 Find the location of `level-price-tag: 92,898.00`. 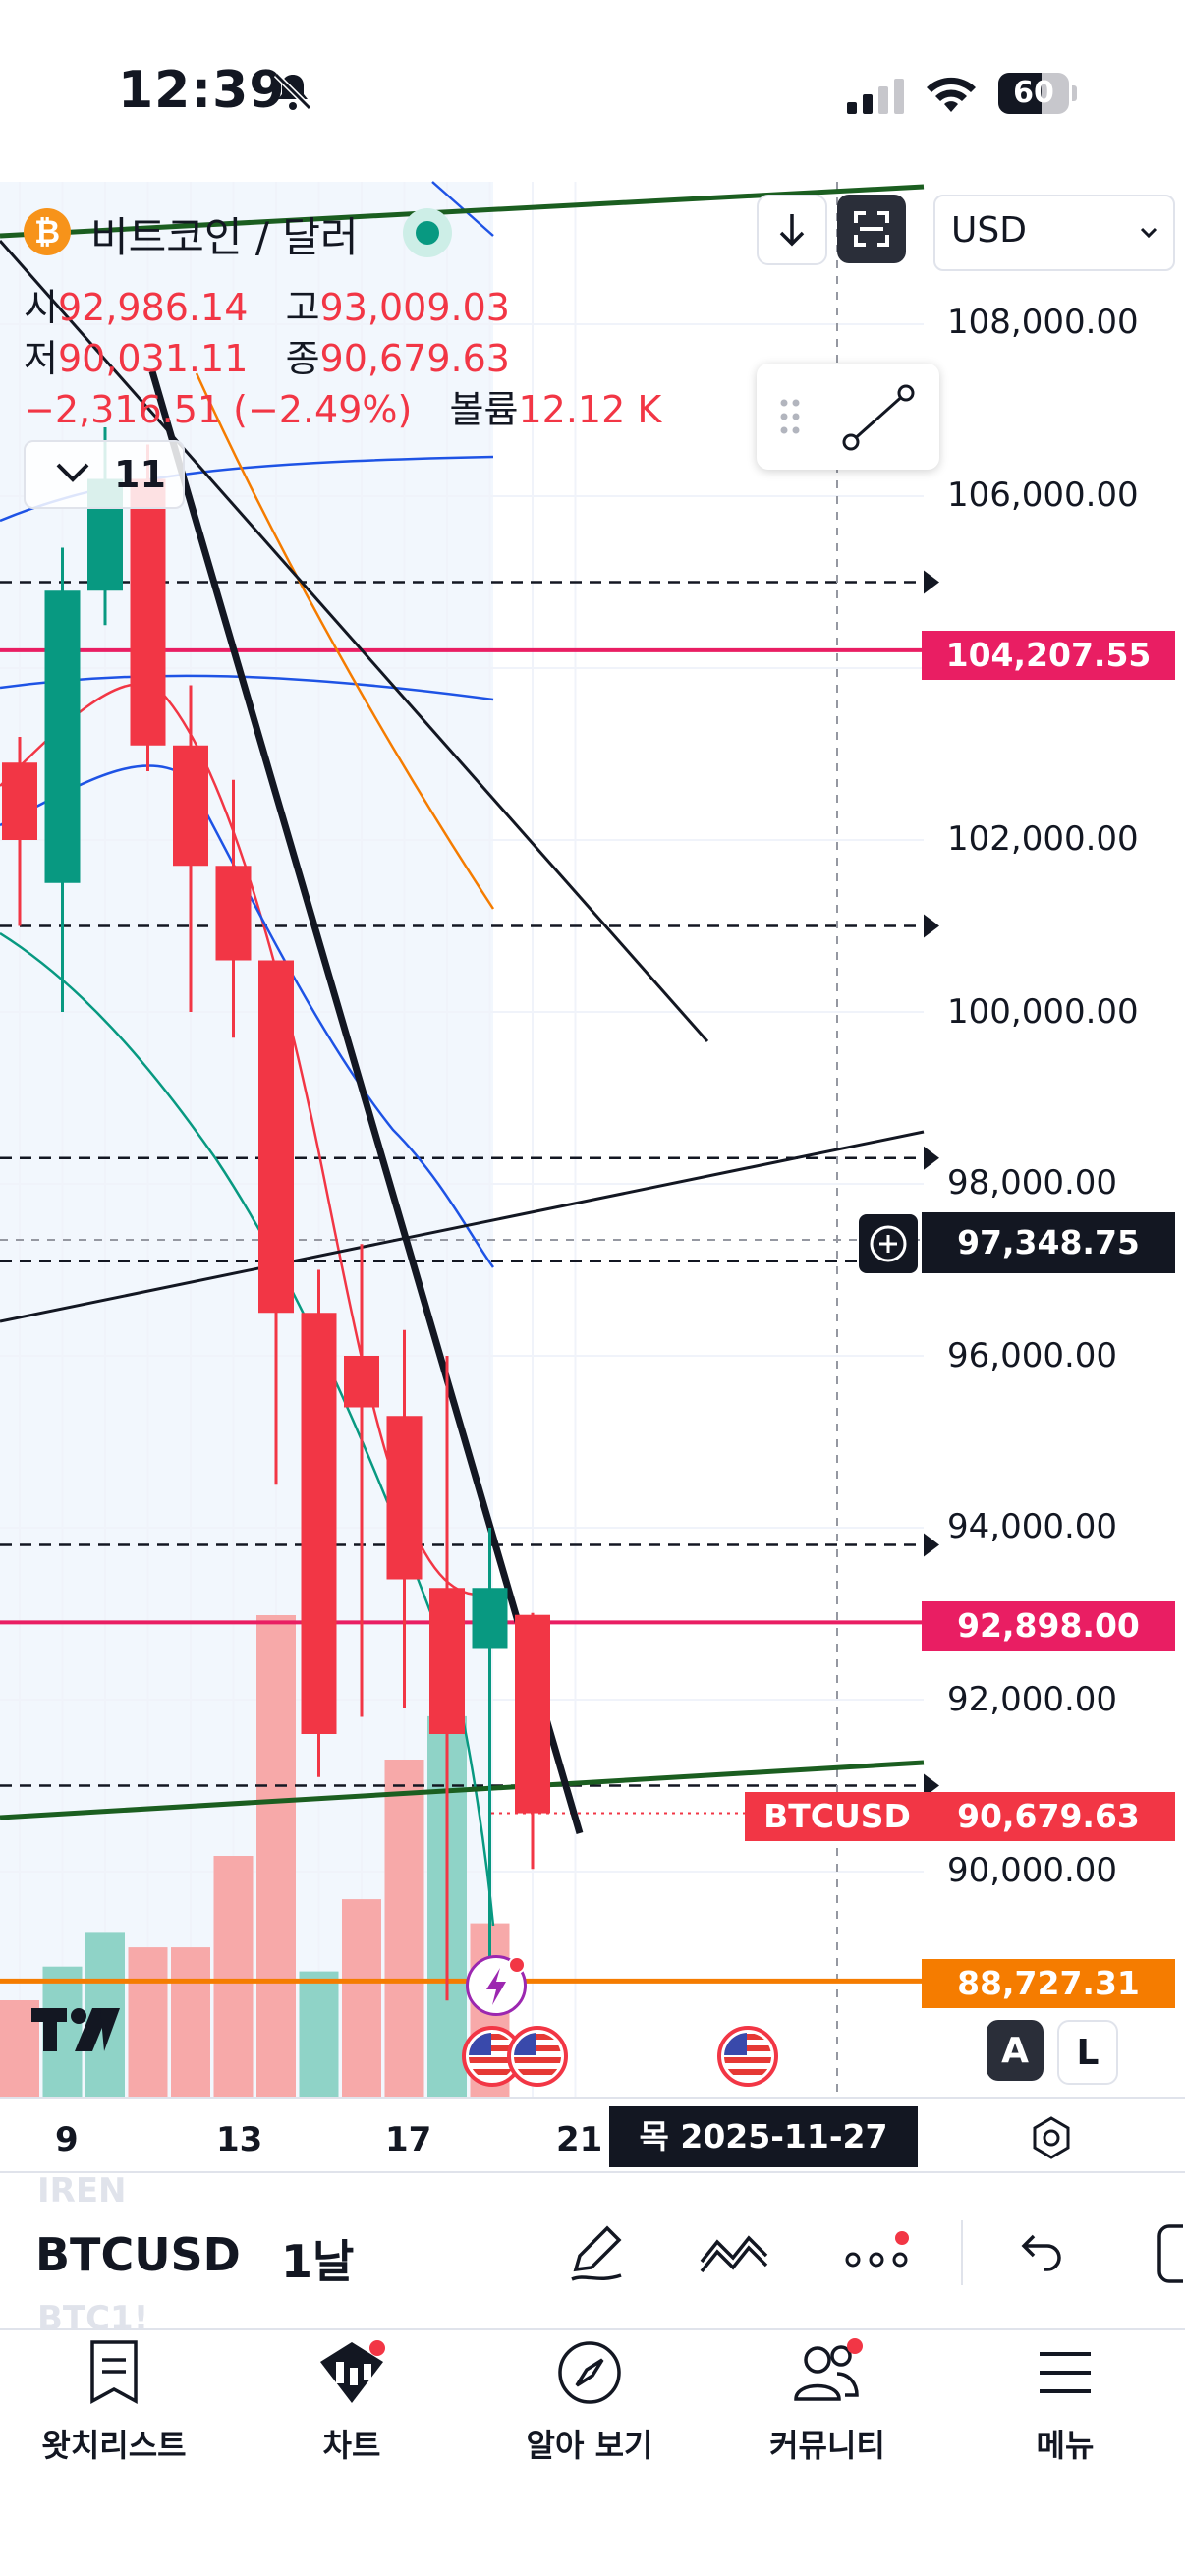

level-price-tag: 92,898.00 is located at coordinates (1049, 1626).